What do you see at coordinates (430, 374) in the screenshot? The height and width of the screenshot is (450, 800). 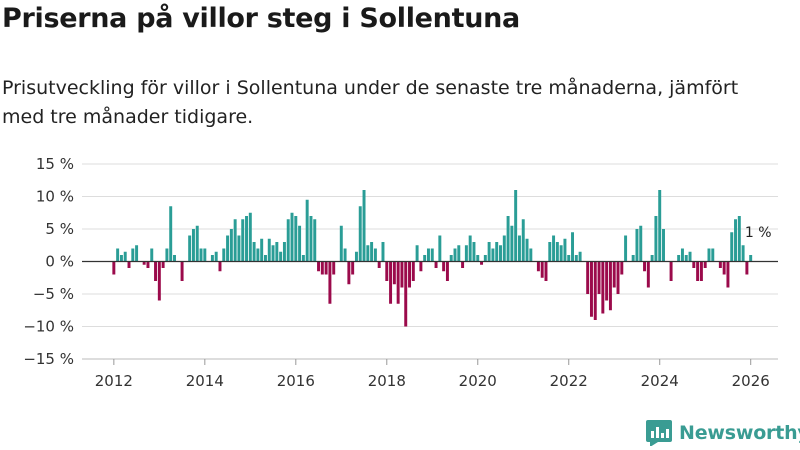 I see `x-axis-labels: 2012 2014 2016 2018 2020 2022 2024 2026` at bounding box center [430, 374].